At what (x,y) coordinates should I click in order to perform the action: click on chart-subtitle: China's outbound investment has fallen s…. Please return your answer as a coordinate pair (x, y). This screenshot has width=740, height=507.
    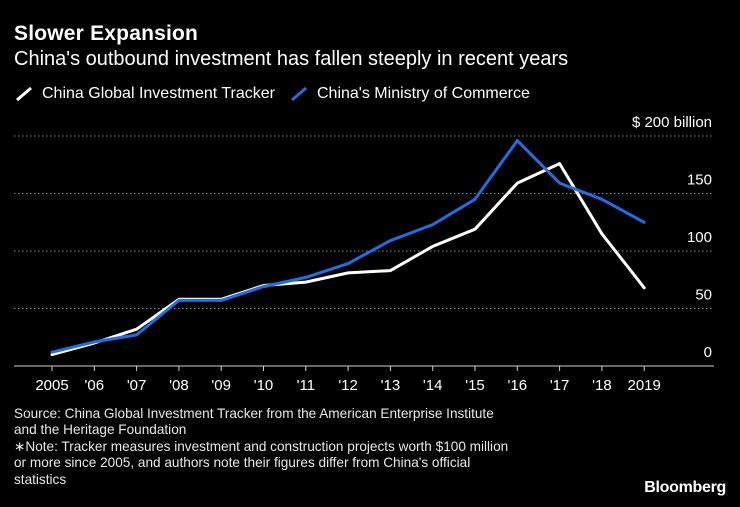
    Looking at the image, I should click on (291, 59).